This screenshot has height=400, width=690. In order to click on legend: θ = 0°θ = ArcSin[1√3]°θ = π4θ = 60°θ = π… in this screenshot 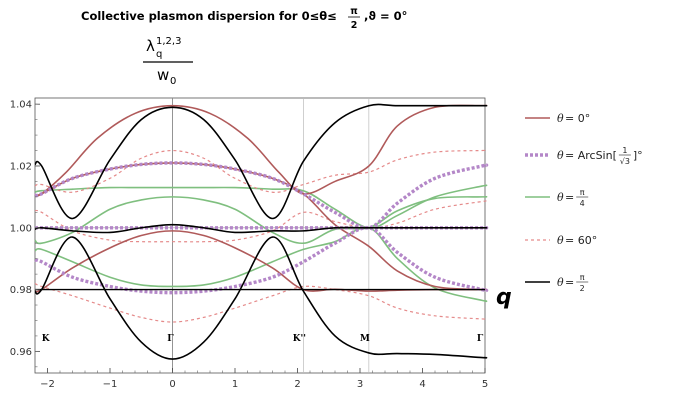, I will do `click(584, 202)`.